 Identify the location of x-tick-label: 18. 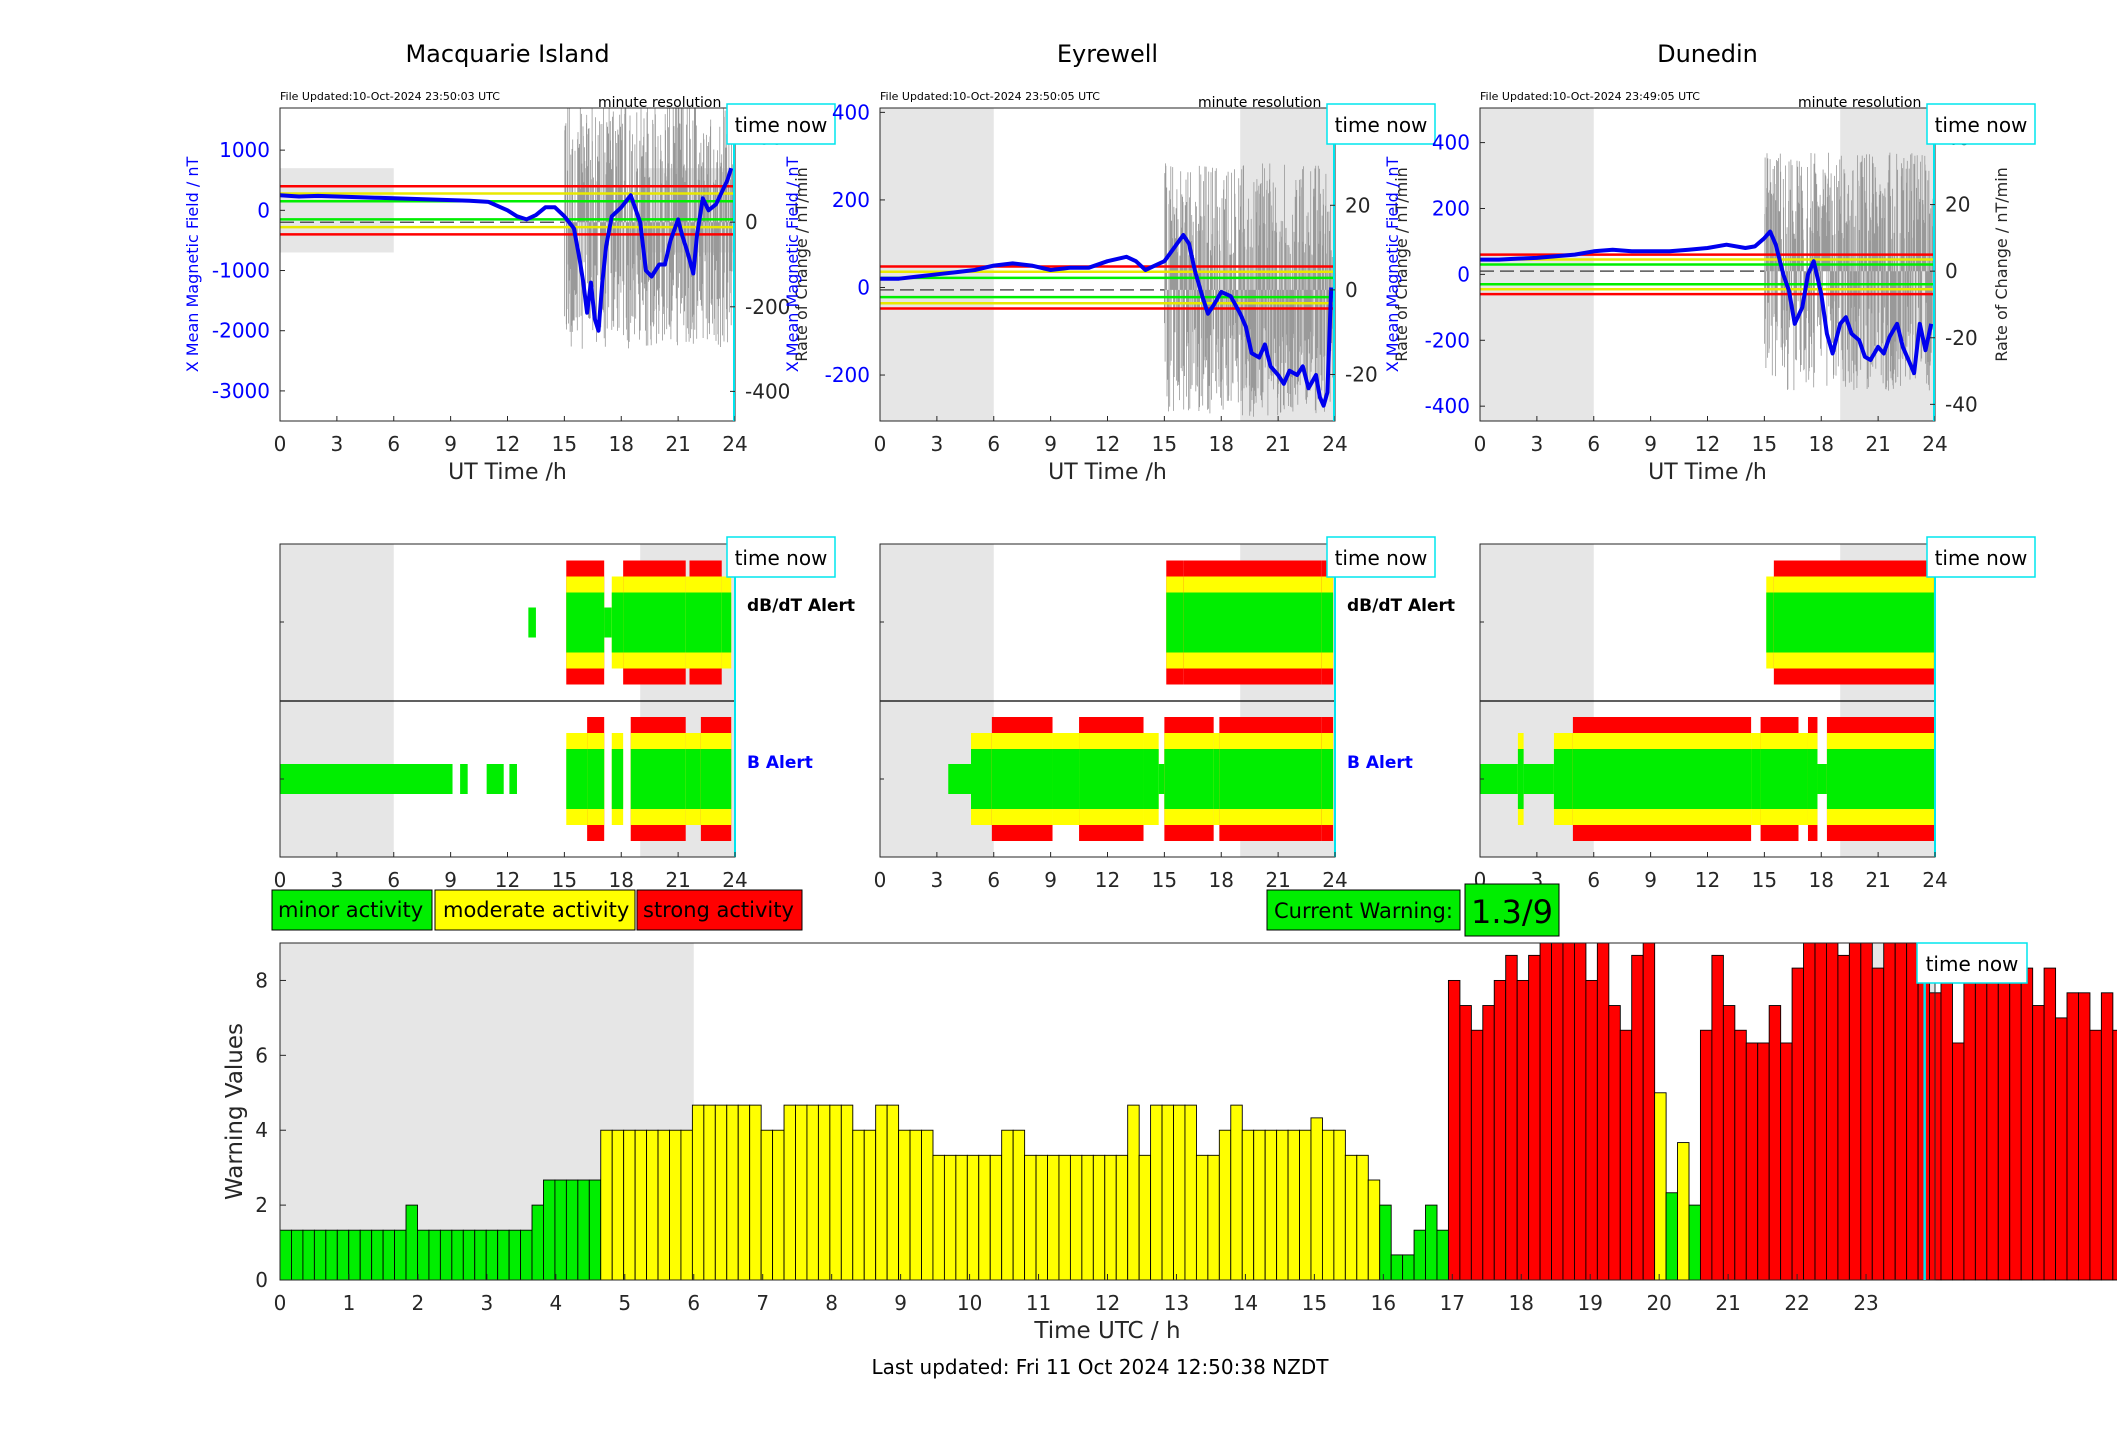
(621, 444).